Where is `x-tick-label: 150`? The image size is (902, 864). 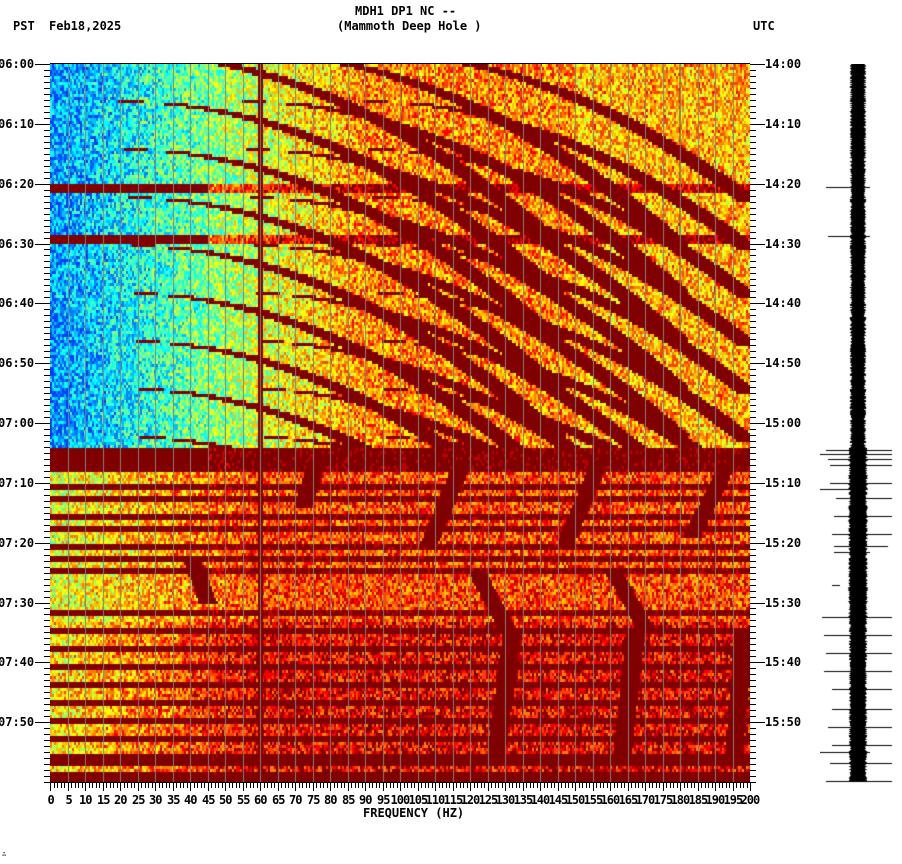 x-tick-label: 150 is located at coordinates (575, 800).